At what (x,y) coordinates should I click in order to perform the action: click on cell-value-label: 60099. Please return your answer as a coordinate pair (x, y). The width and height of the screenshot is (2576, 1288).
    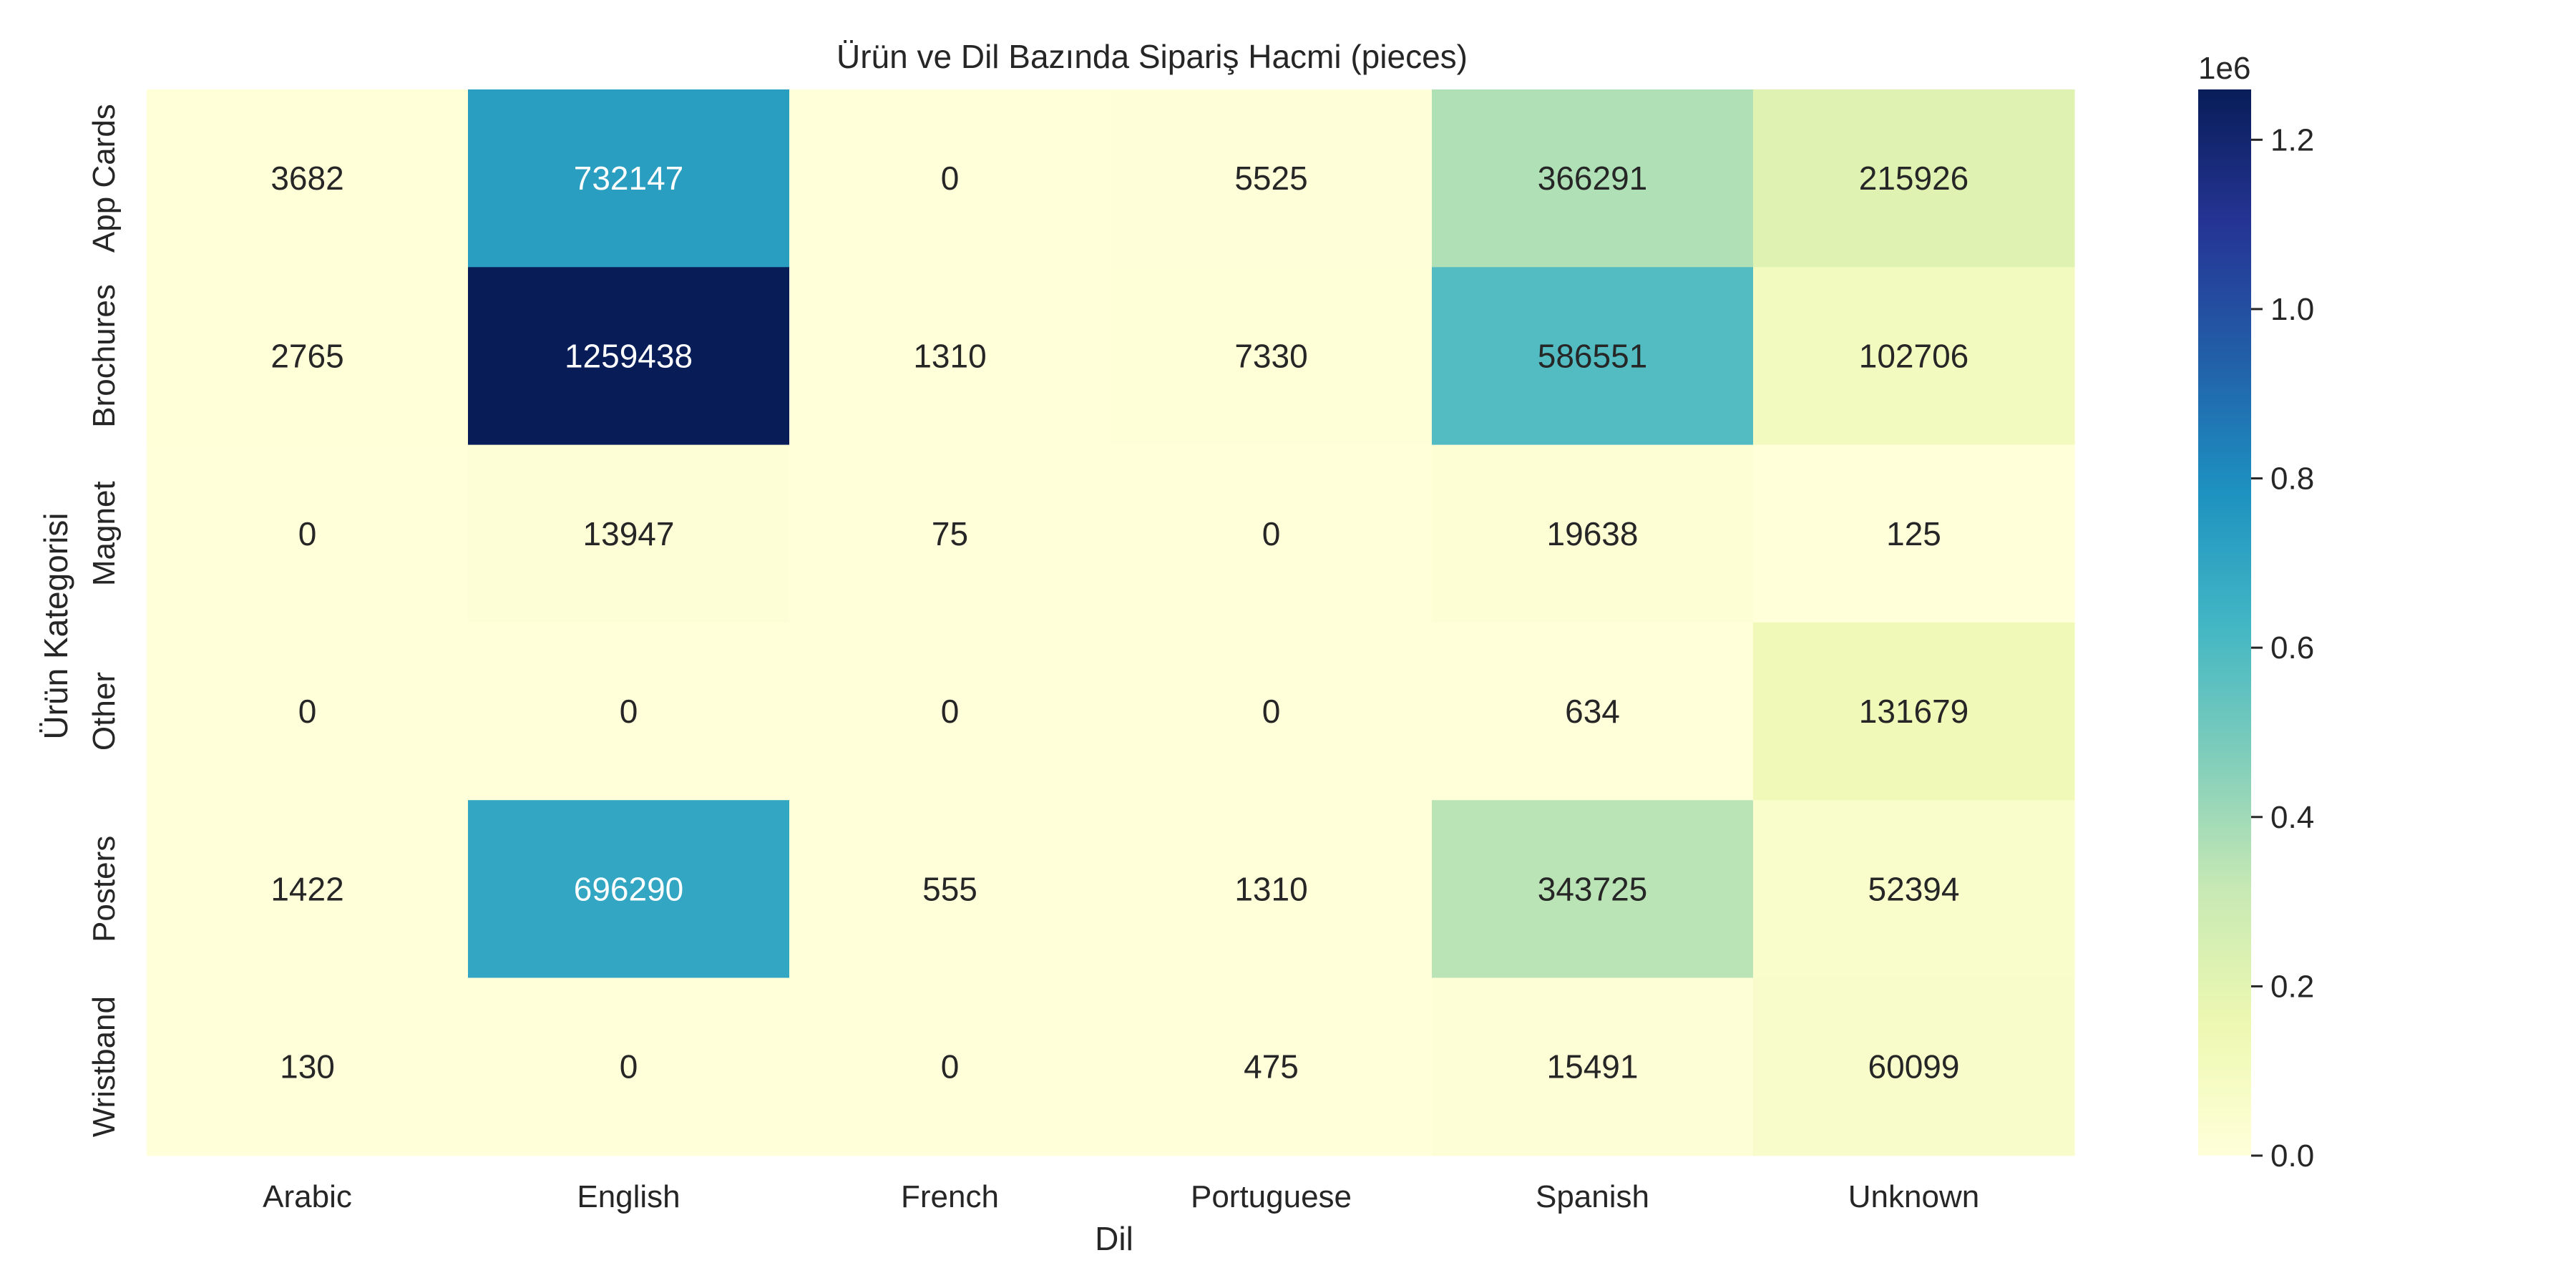
    Looking at the image, I should click on (1914, 1066).